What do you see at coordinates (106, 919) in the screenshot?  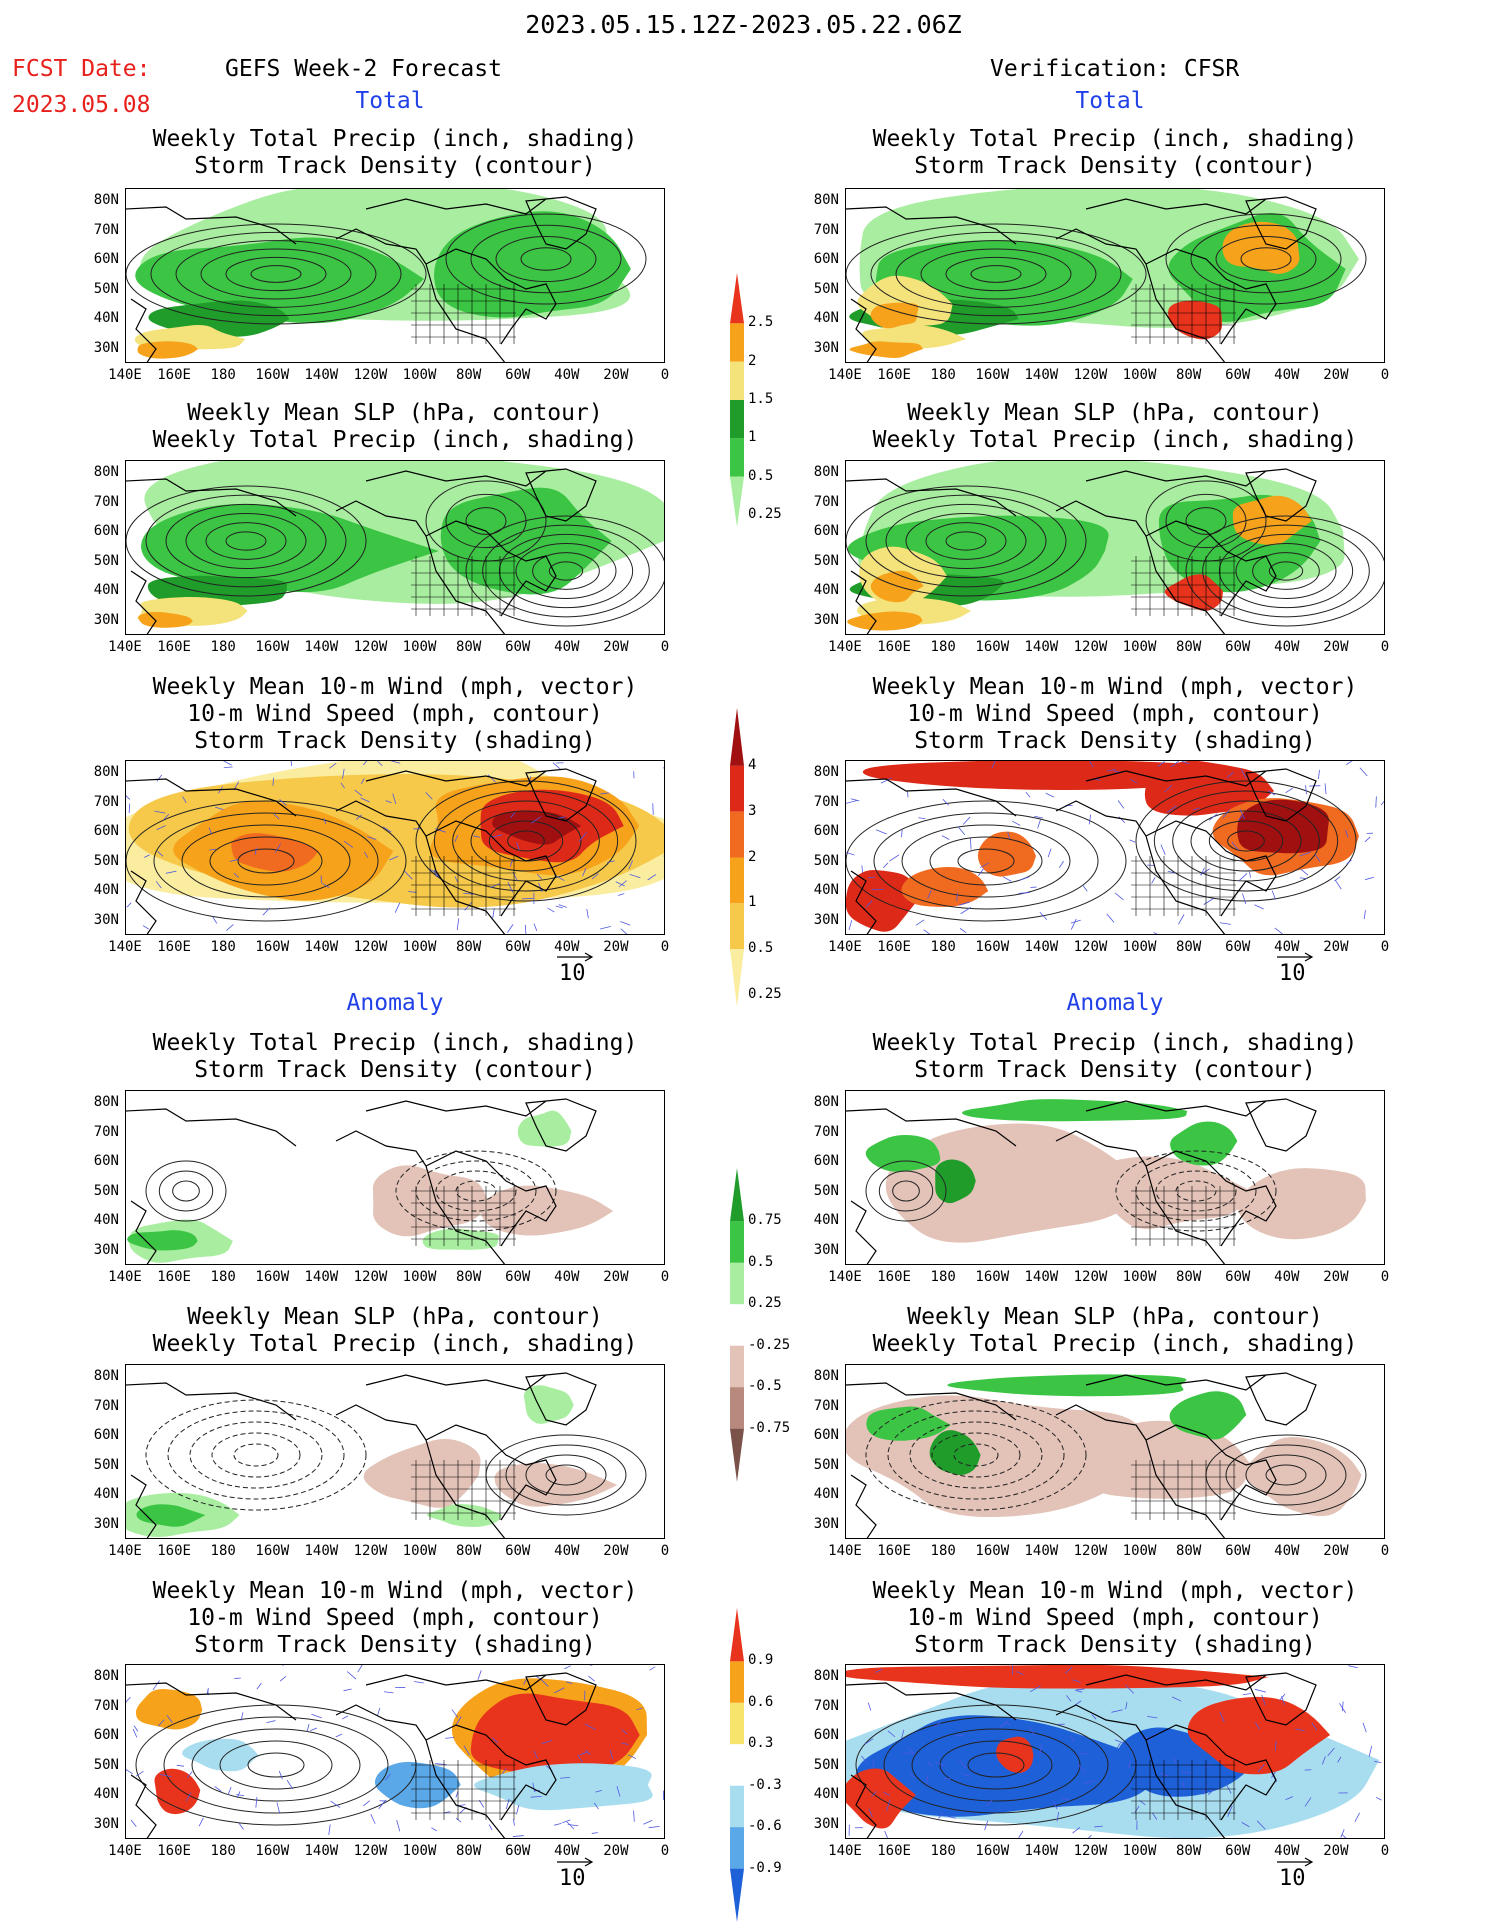 I see `lat-tick-label: 30N` at bounding box center [106, 919].